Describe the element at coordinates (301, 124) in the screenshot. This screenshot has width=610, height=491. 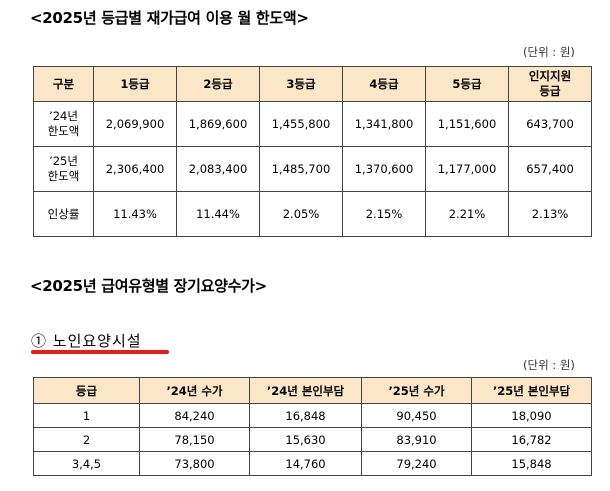
I see `table-cell: 1,455,800` at that location.